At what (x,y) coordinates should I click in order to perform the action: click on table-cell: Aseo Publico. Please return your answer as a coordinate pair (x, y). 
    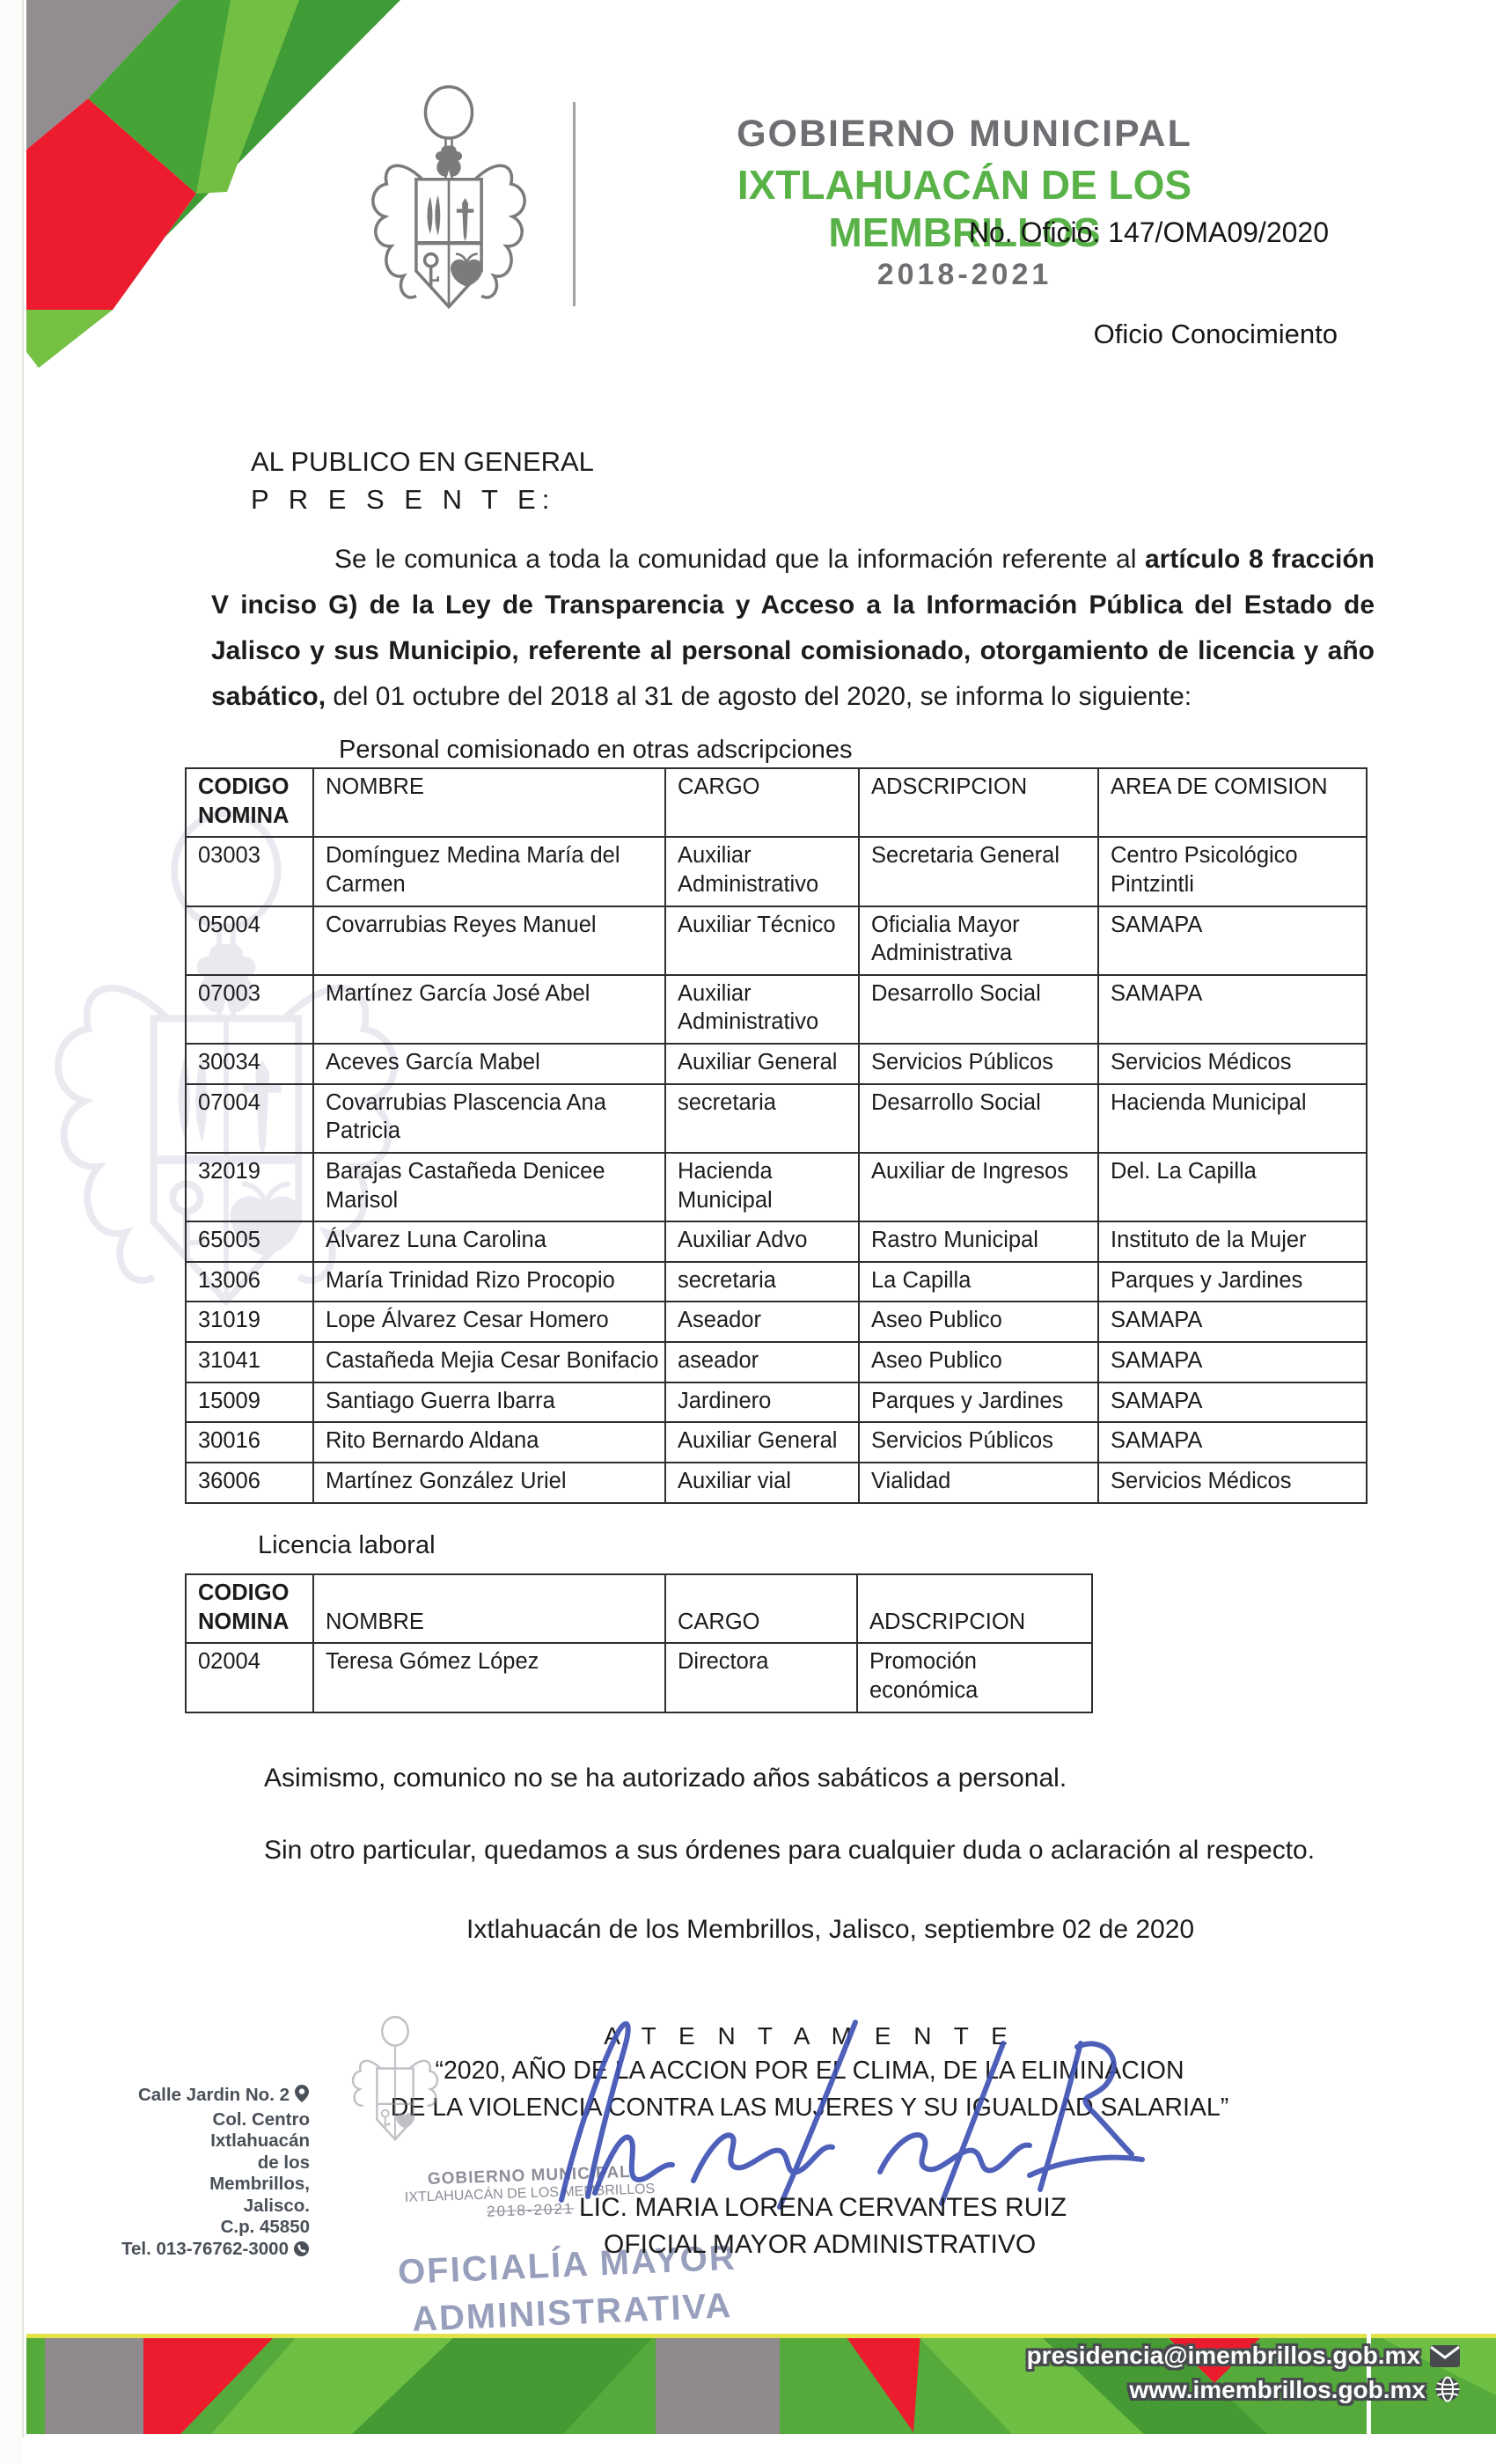
    Looking at the image, I should click on (979, 1322).